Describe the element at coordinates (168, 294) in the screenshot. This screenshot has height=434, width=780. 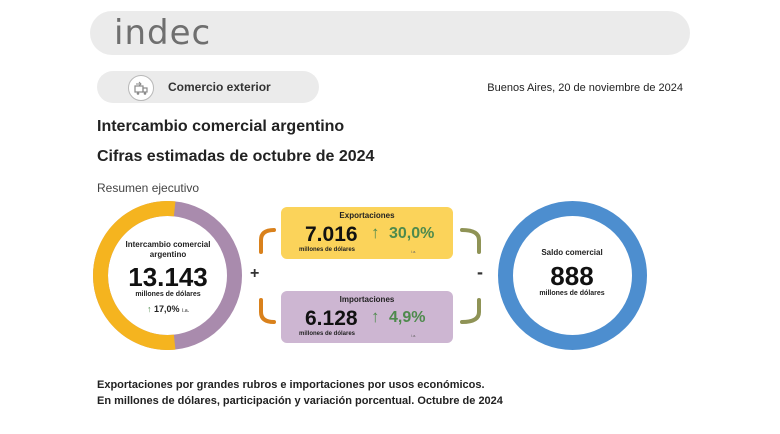
I see `intercambio-unit: millones de dólares` at that location.